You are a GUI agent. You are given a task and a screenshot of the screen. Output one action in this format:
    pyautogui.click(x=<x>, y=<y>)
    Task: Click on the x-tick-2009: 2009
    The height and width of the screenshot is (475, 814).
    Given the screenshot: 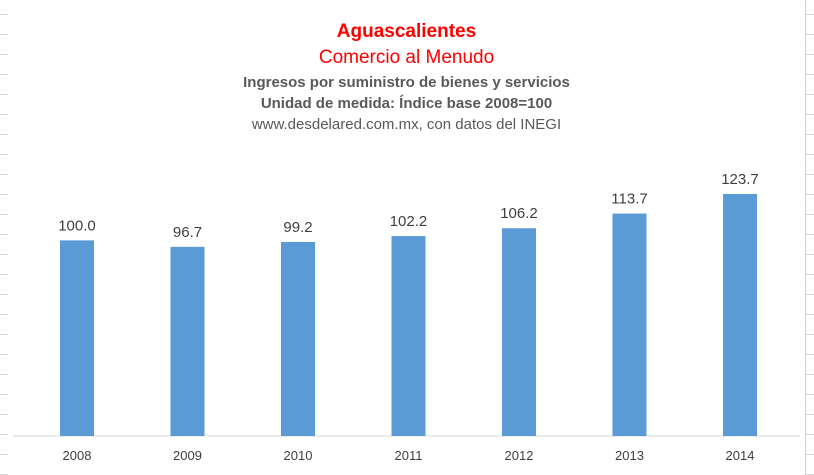 What is the action you would take?
    pyautogui.click(x=187, y=455)
    